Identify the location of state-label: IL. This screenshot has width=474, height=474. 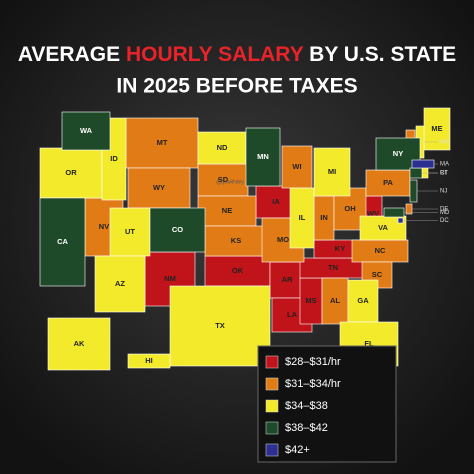
(302, 217).